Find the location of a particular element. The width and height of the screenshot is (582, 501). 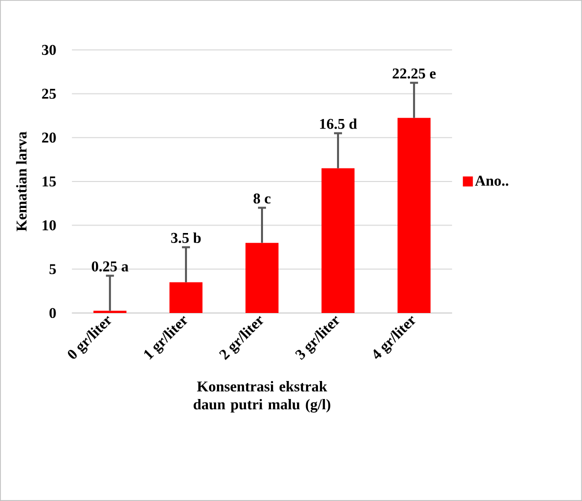

y-tick-label: 20 is located at coordinates (49, 137).